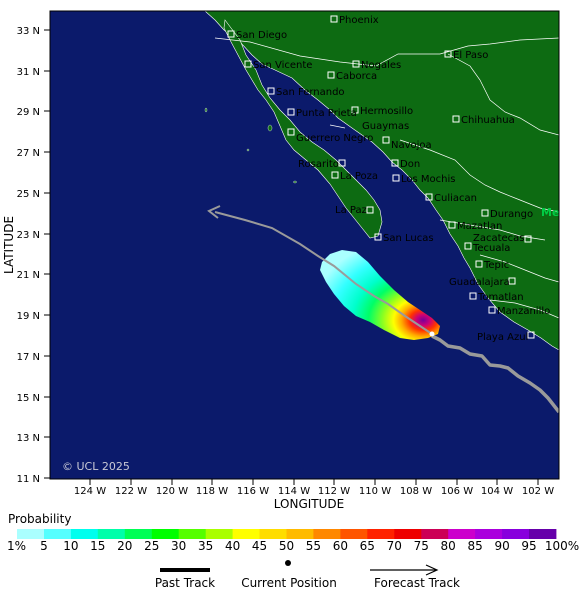 Image resolution: width=580 pixels, height=602 pixels. What do you see at coordinates (455, 198) in the screenshot?
I see `svg-text: Culiacan` at bounding box center [455, 198].